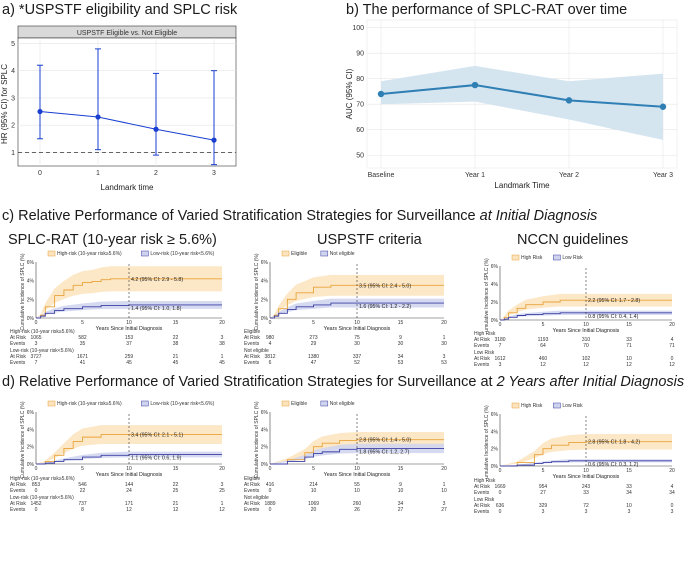 Image resolution: width=685 pixels, height=563 pixels. What do you see at coordinates (495, 303) in the screenshot?
I see `panel-c-3-y-tick-label: 2%` at bounding box center [495, 303].